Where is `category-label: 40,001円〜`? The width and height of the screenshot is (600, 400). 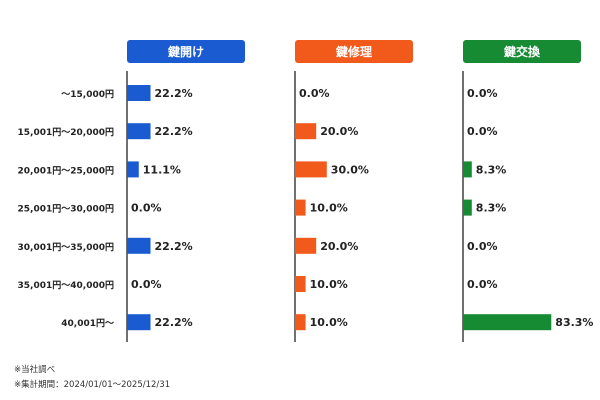 category-label: 40,001円〜 is located at coordinates (87, 323).